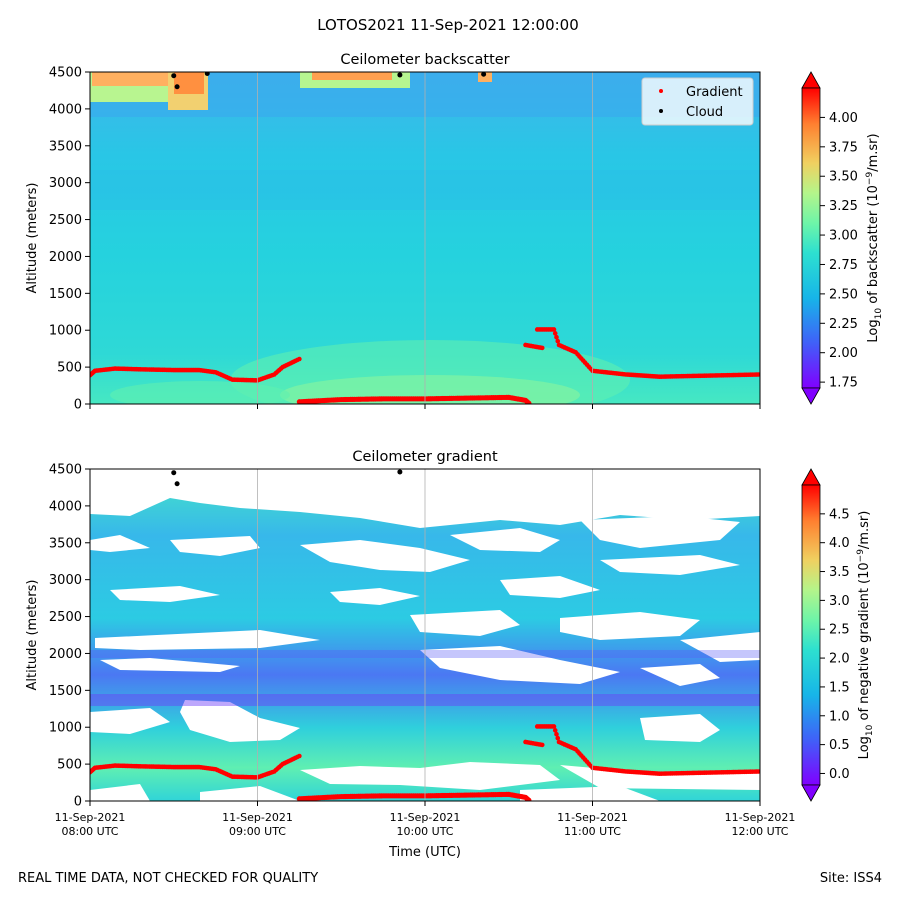 This screenshot has width=900, height=900. Describe the element at coordinates (661, 111) in the screenshot. I see `legend-cloud-marker` at that location.